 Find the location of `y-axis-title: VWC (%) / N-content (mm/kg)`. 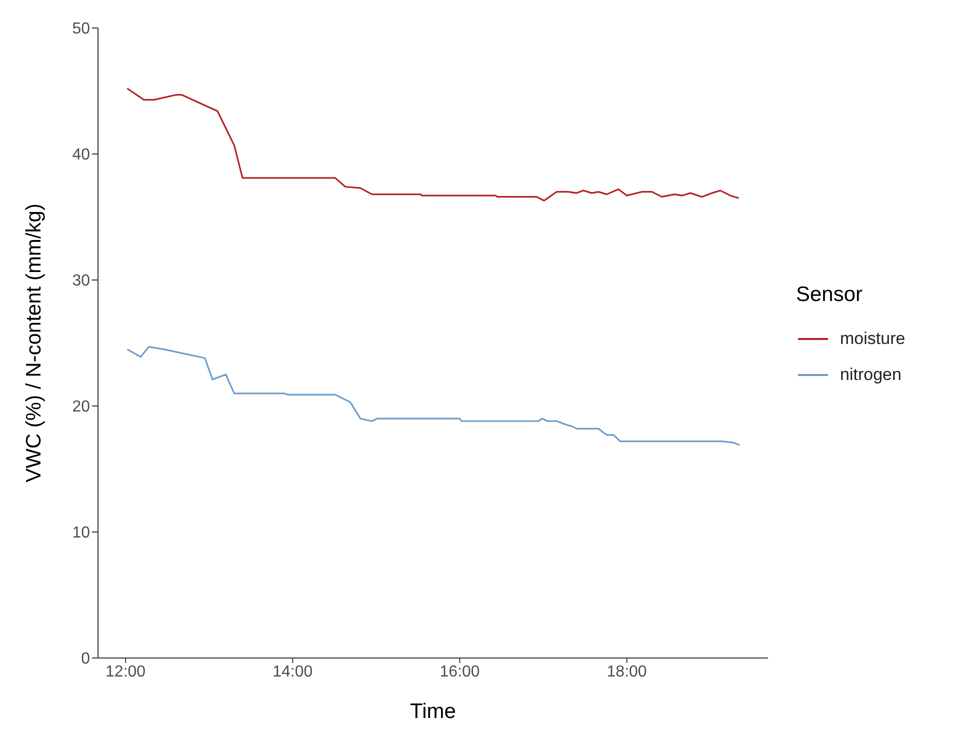

y-axis-title: VWC (%) / N-content (mm/kg) is located at coordinates (34, 343).